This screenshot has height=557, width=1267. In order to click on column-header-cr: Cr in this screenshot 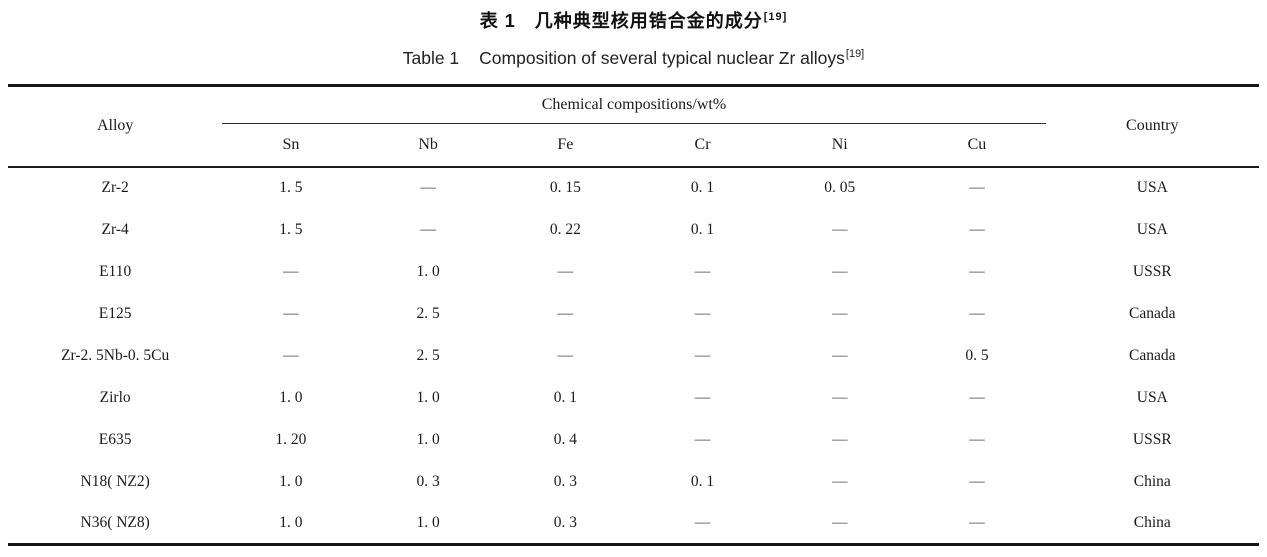, I will do `click(702, 145)`.